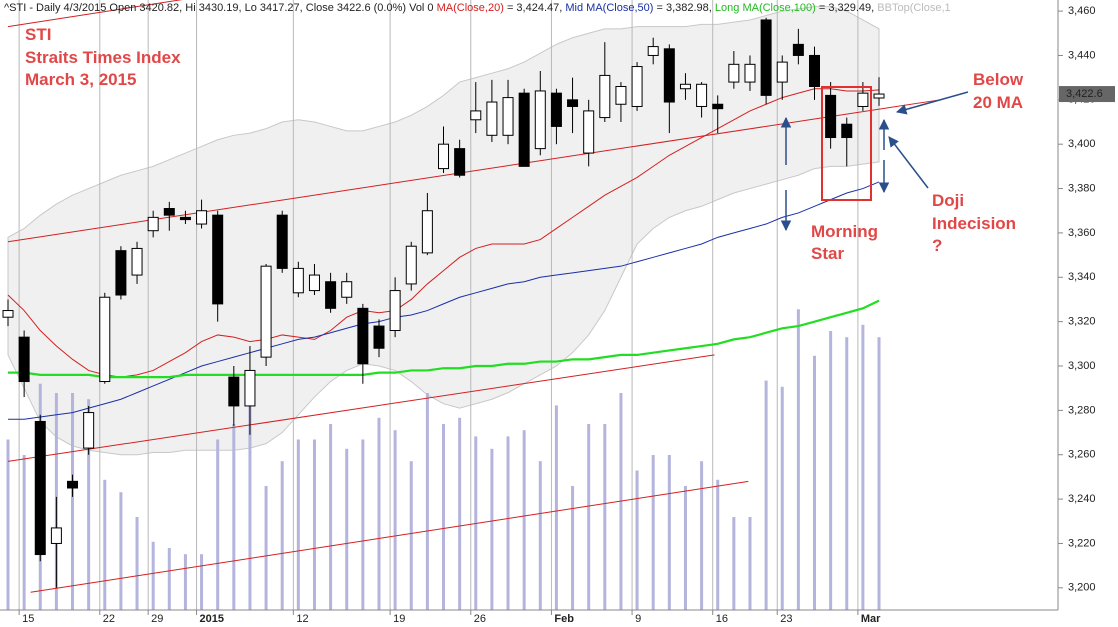 The width and height of the screenshot is (1118, 627). What do you see at coordinates (619, 8) in the screenshot?
I see `legend-ma50: MA(Close,50)` at bounding box center [619, 8].